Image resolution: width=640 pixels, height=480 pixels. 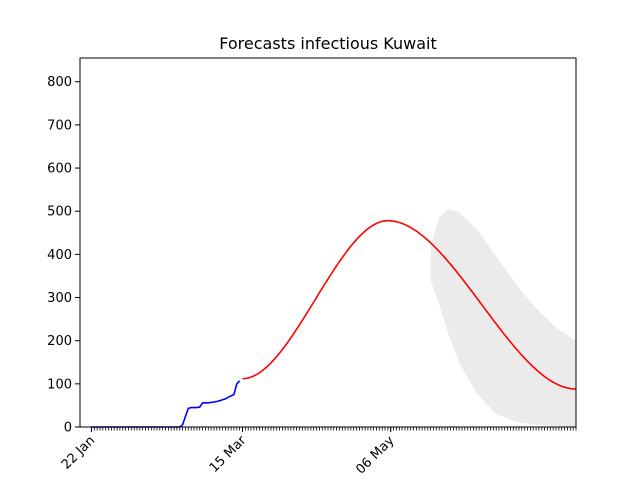 I want to click on y-tick-label: 800, so click(x=59, y=82).